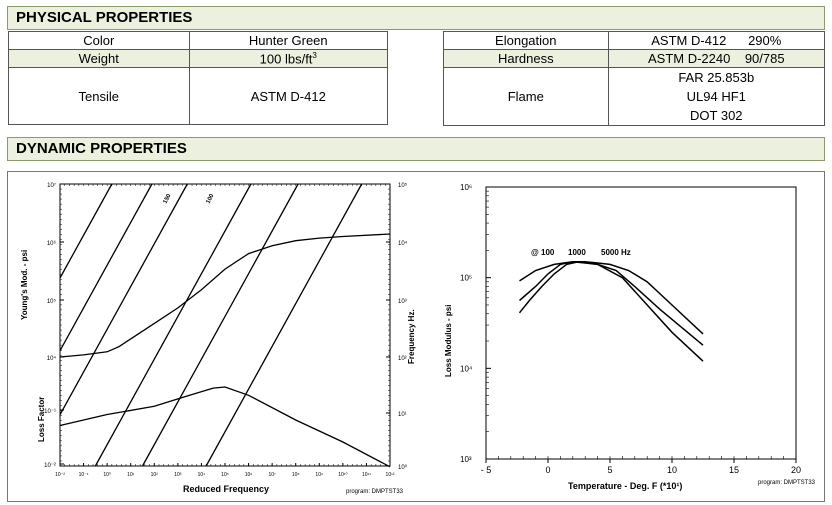  Describe the element at coordinates (99, 96) in the screenshot. I see `tensile-label: Tensile` at that location.